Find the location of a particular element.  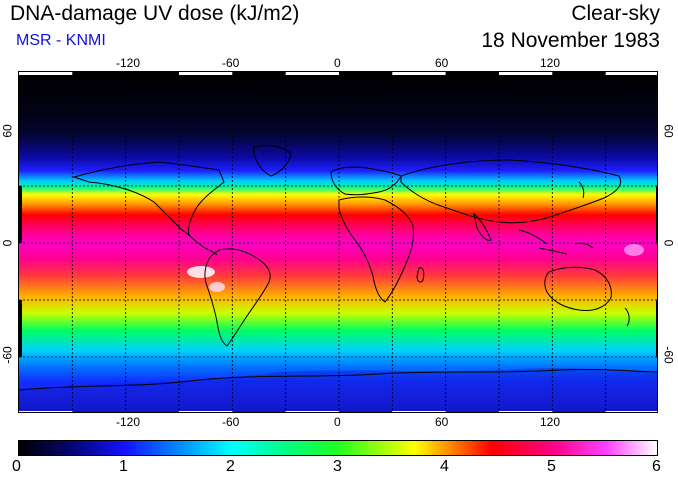

colorbar-label: 0 is located at coordinates (16, 466).